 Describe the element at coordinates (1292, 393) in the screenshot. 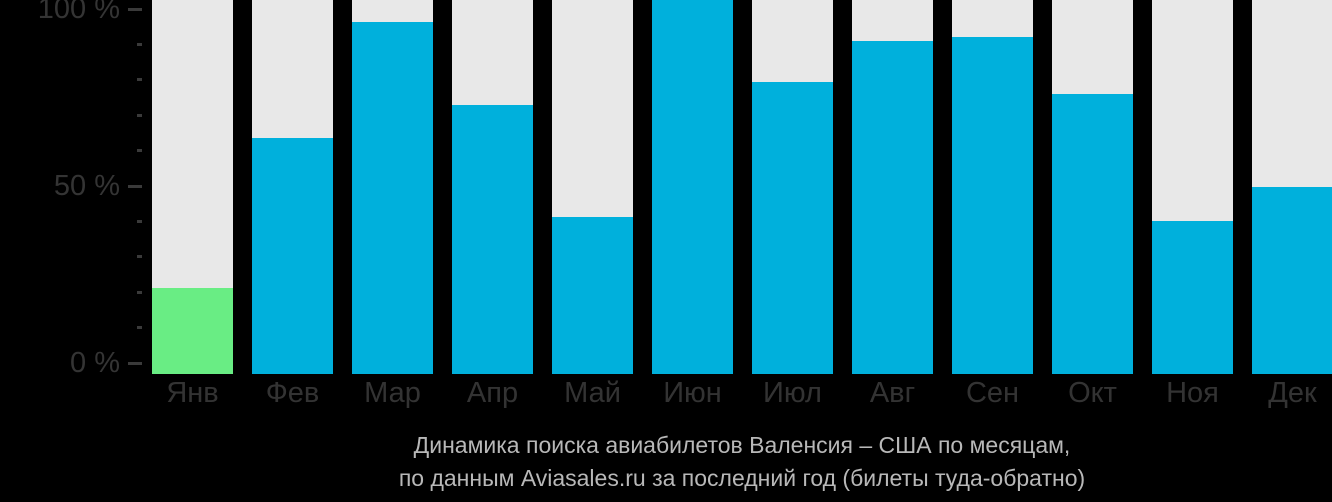

I see `x-axis-label: Дек` at that location.